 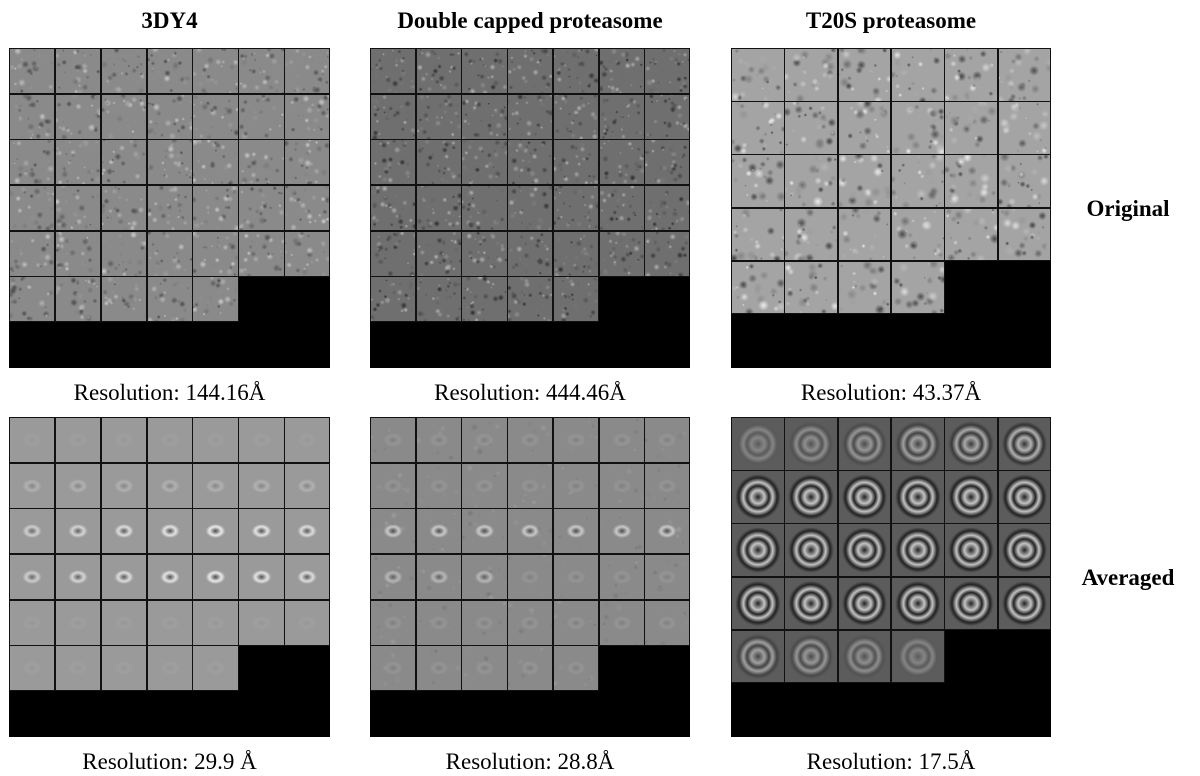 What do you see at coordinates (169, 20) in the screenshot?
I see `column-title-3dy4: 3DY4` at bounding box center [169, 20].